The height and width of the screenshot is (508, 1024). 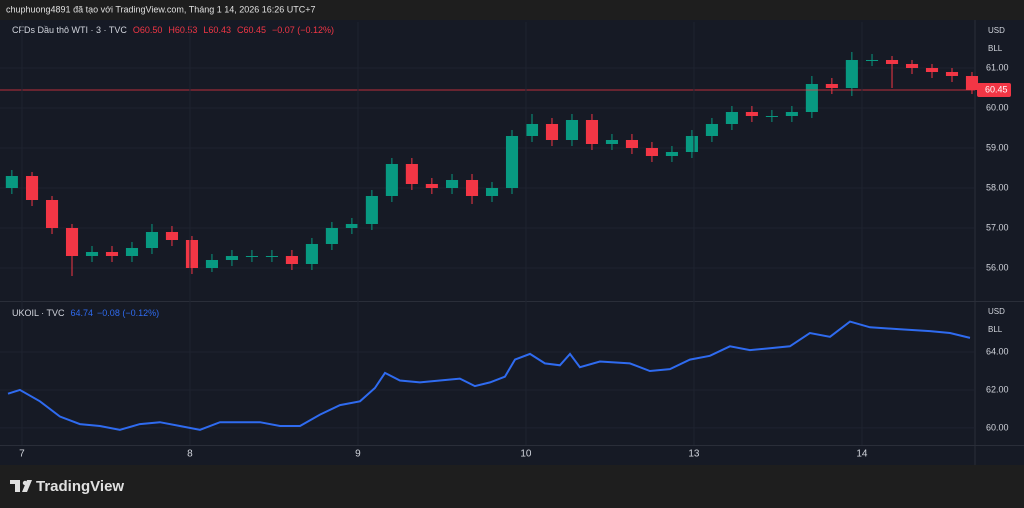 I want to click on x-tick-label: 10, so click(x=526, y=454).